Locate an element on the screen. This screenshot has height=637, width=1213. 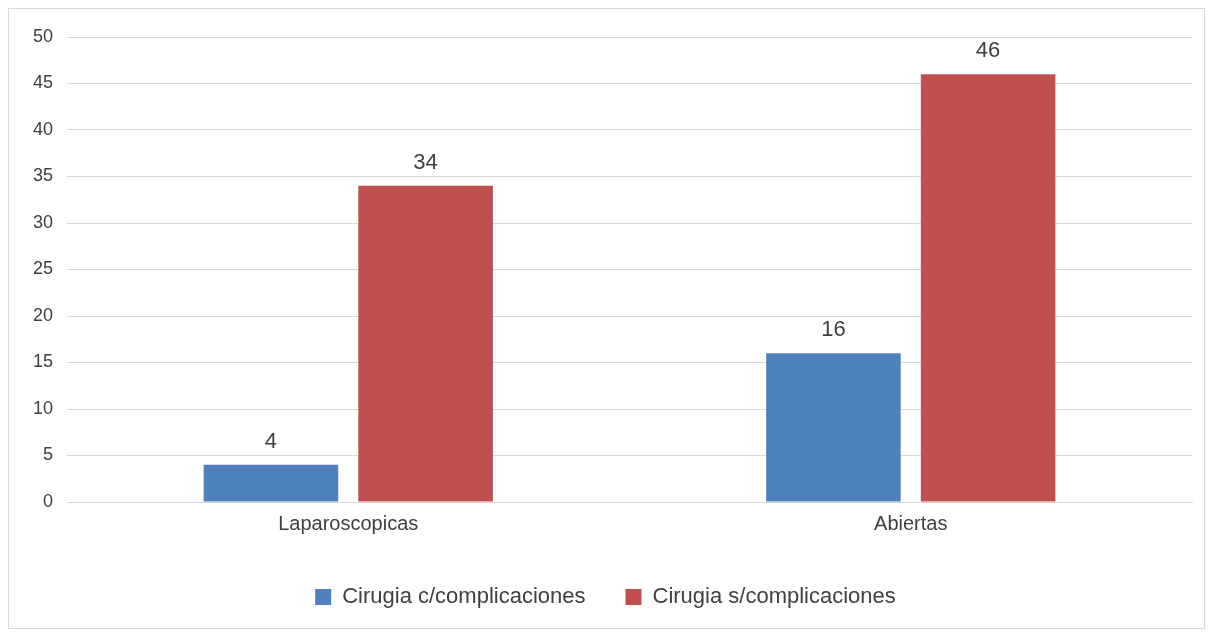
legend-label: Cirugia c/complicaciones is located at coordinates (464, 596).